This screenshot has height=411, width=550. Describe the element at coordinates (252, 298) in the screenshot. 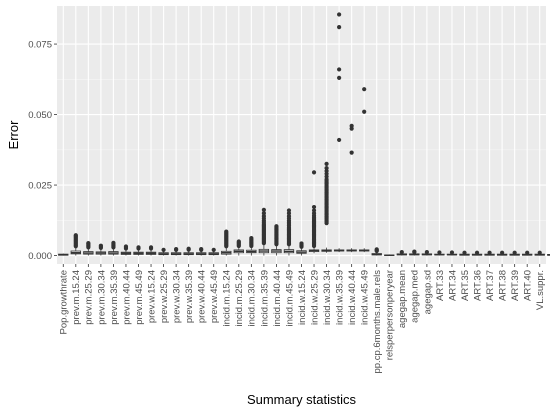

I see `x-tick-label: incid.m.30.34` at that location.